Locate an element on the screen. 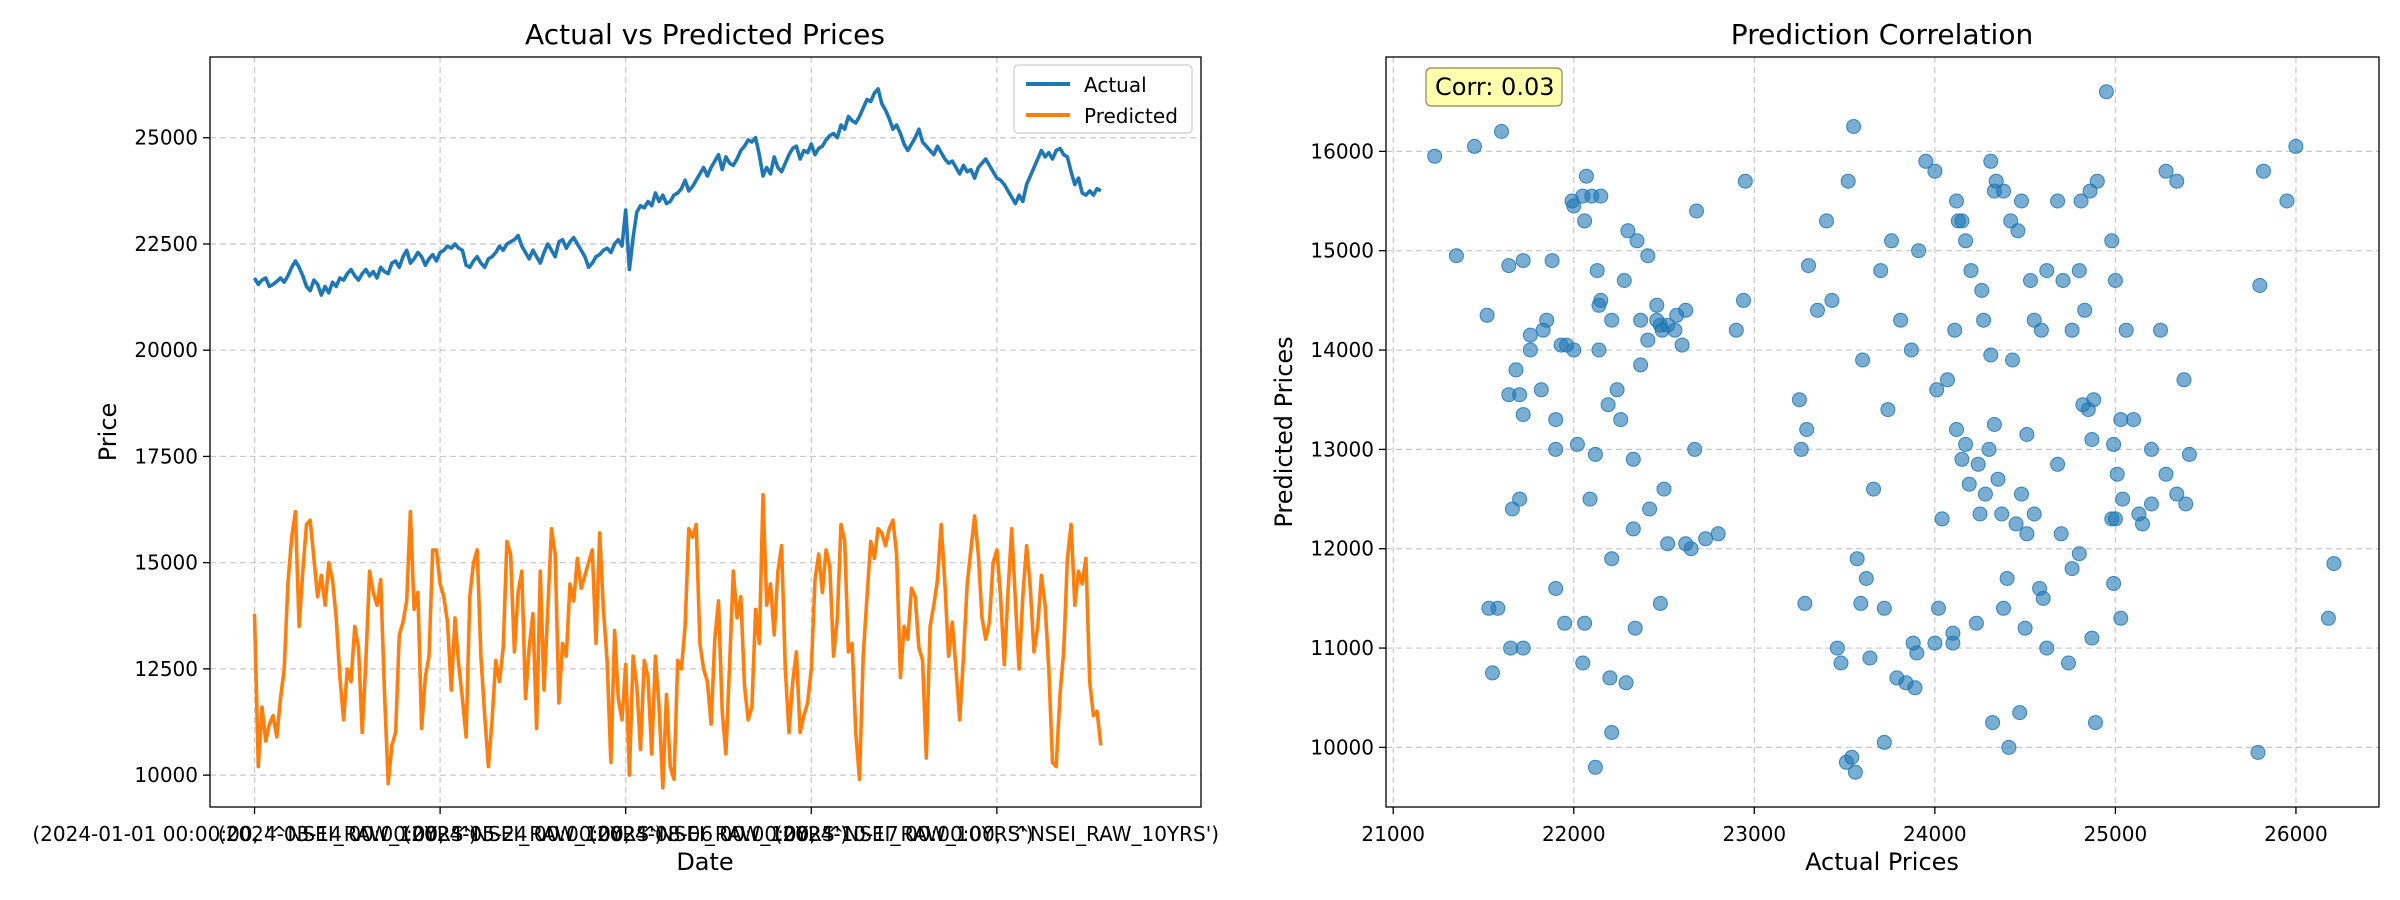 Image resolution: width=2400 pixels, height=900 pixels. y-tick-label: 22500 is located at coordinates (166, 244).